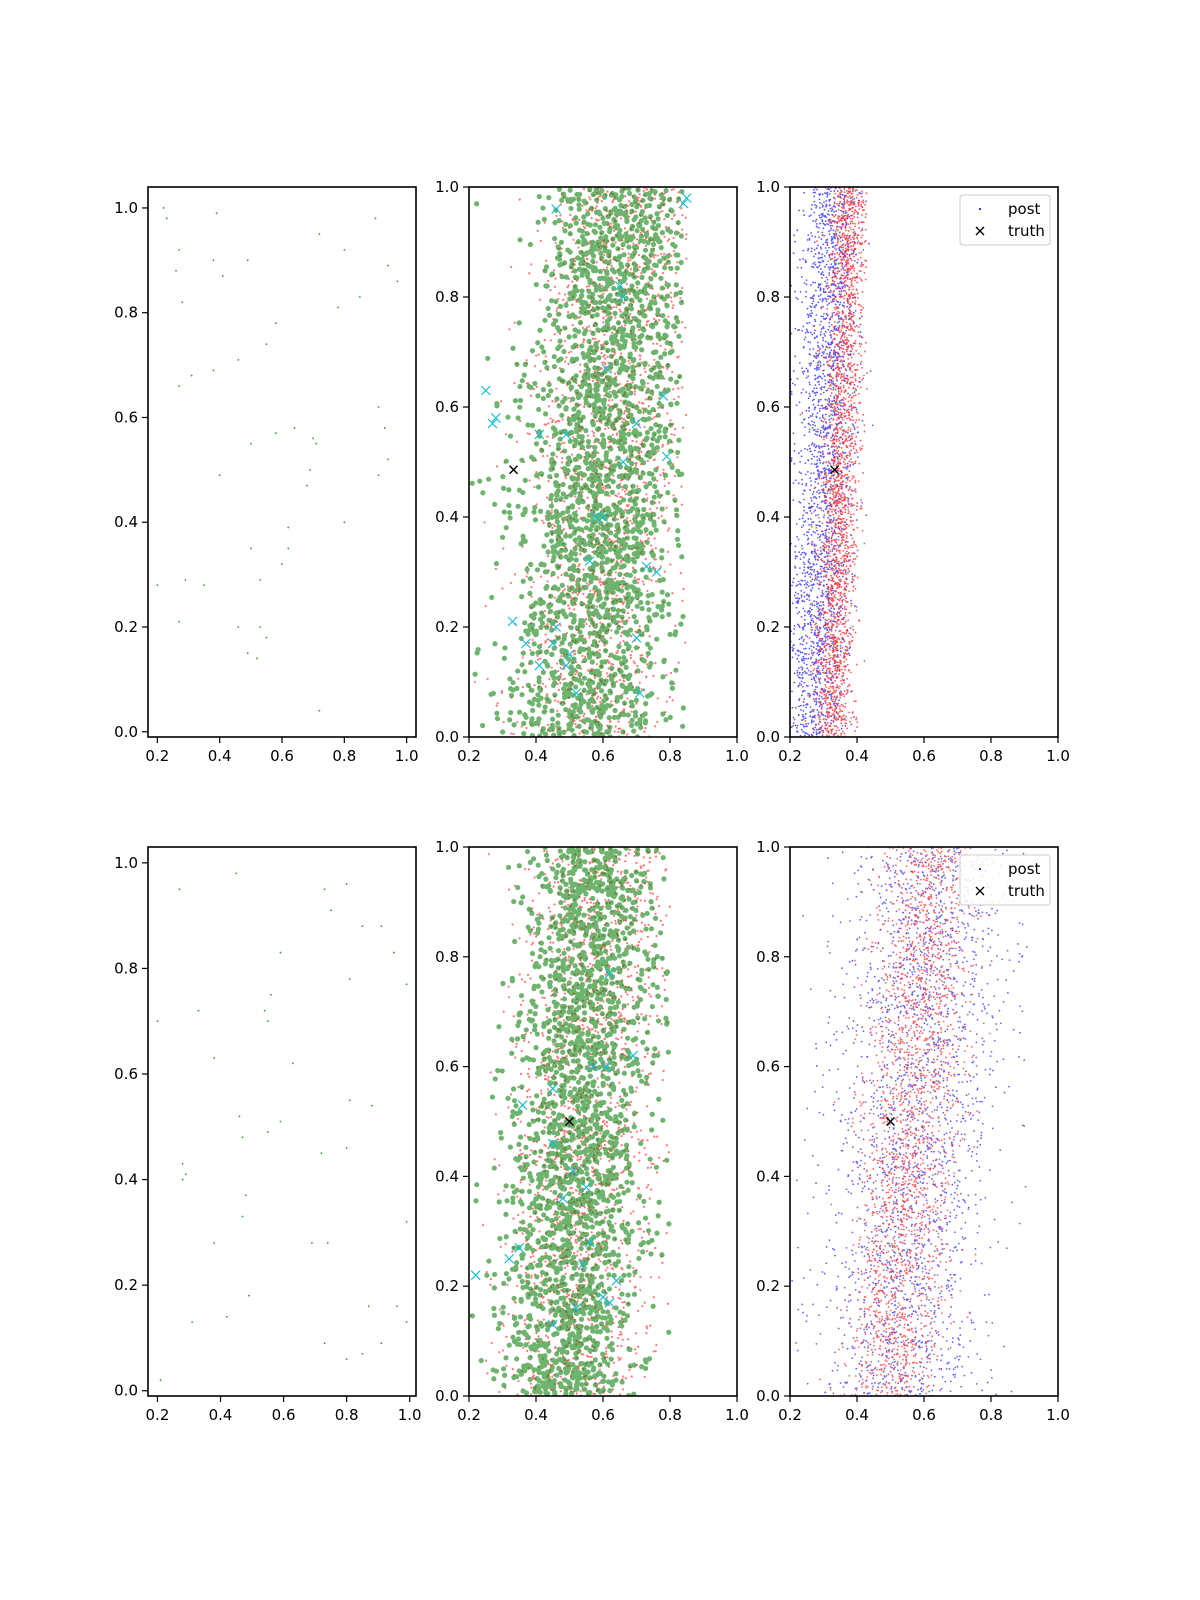 The image size is (1200, 1600). What do you see at coordinates (126, 627) in the screenshot?
I see `y-tick-label: 0.2` at bounding box center [126, 627].